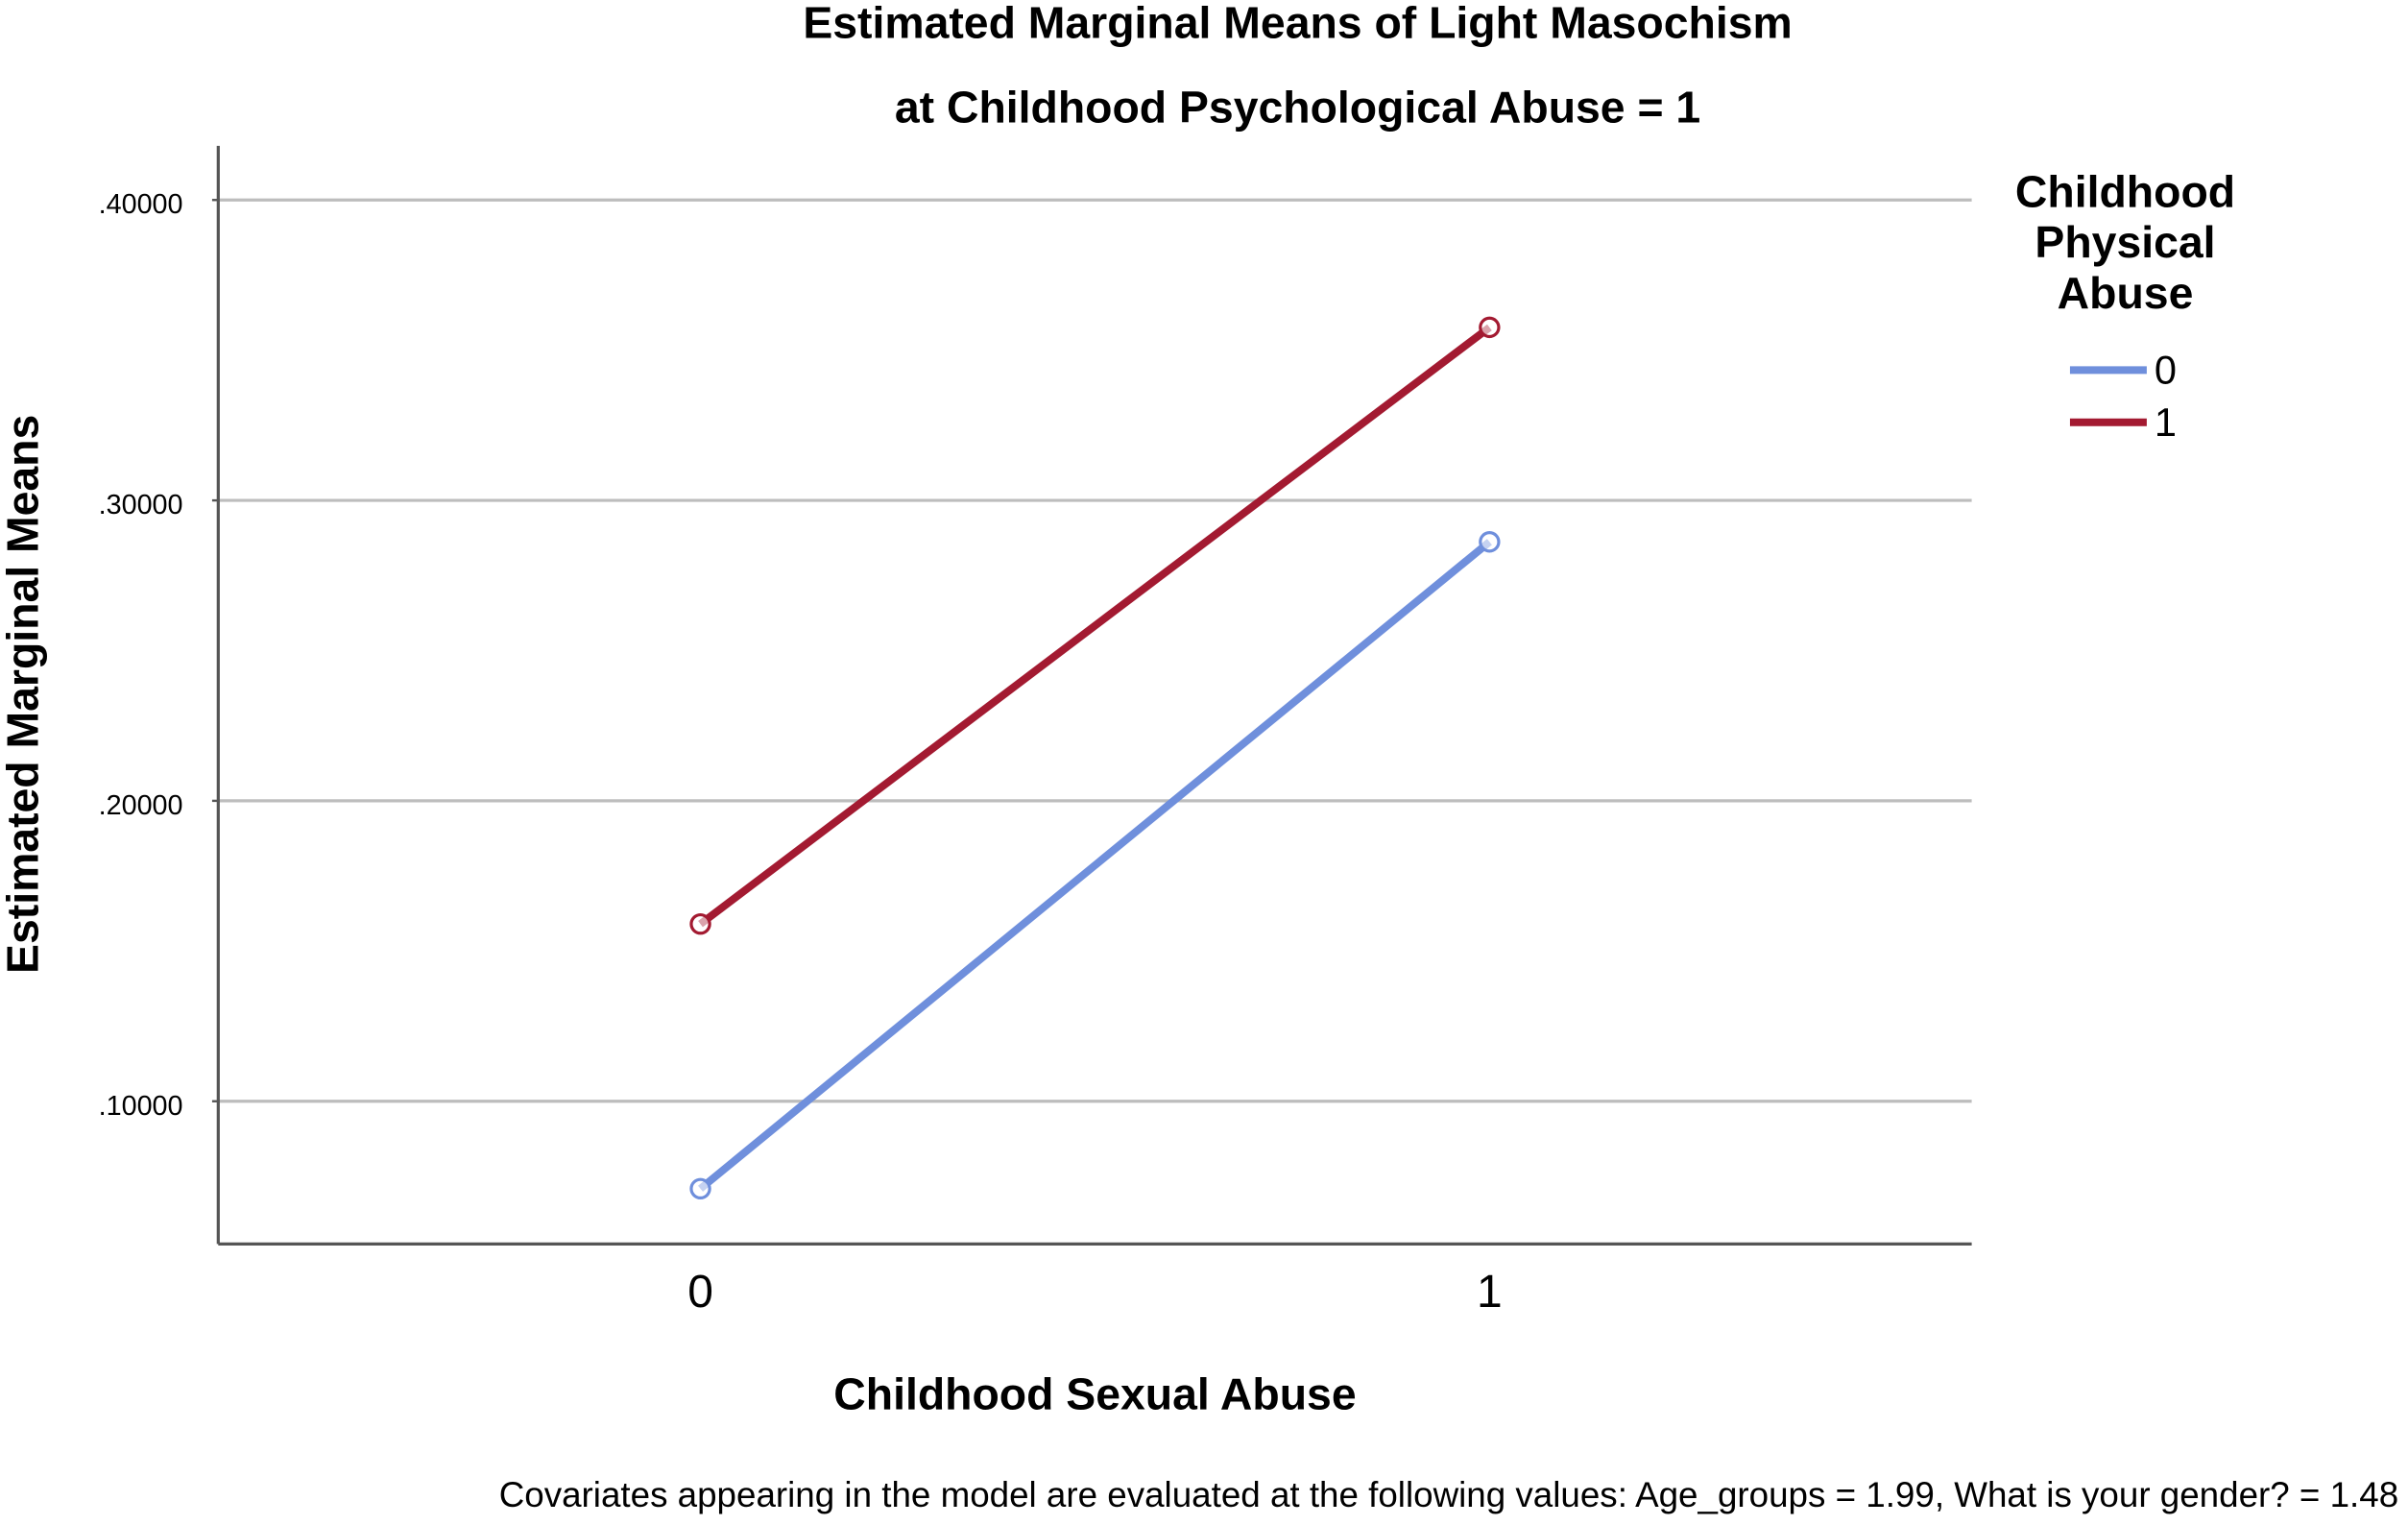 The height and width of the screenshot is (1525, 2408). Describe the element at coordinates (2125, 242) in the screenshot. I see `legend-title: Physical` at that location.